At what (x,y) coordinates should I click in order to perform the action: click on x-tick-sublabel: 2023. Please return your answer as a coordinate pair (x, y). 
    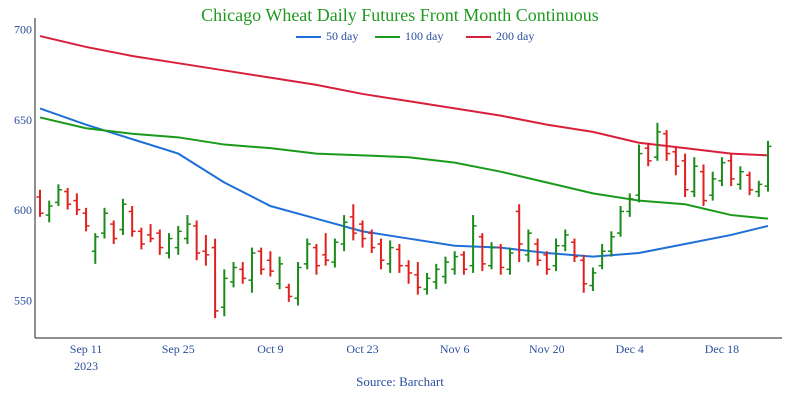
    Looking at the image, I should click on (86, 366).